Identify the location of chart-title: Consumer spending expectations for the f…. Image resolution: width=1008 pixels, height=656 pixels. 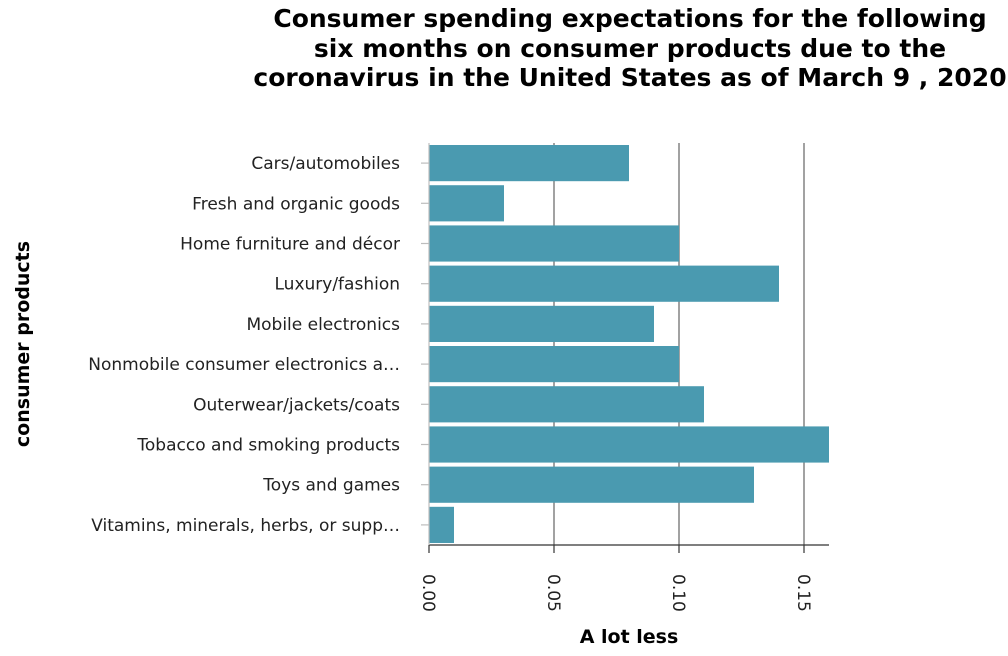
(630, 48).